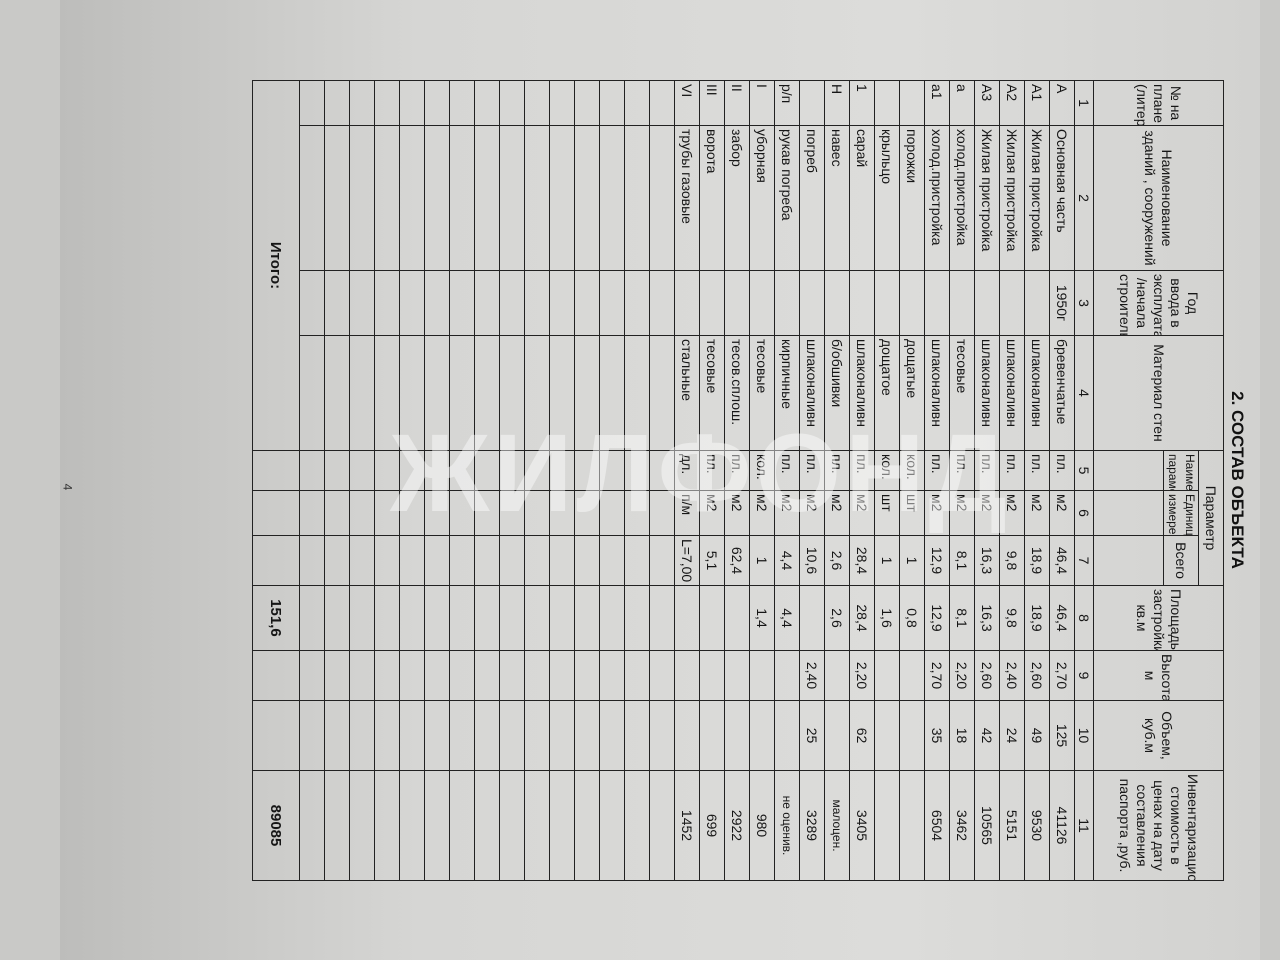 This screenshot has height=960, width=1280. What do you see at coordinates (887, 198) in the screenshot?
I see `table-cell: крыльцо` at bounding box center [887, 198].